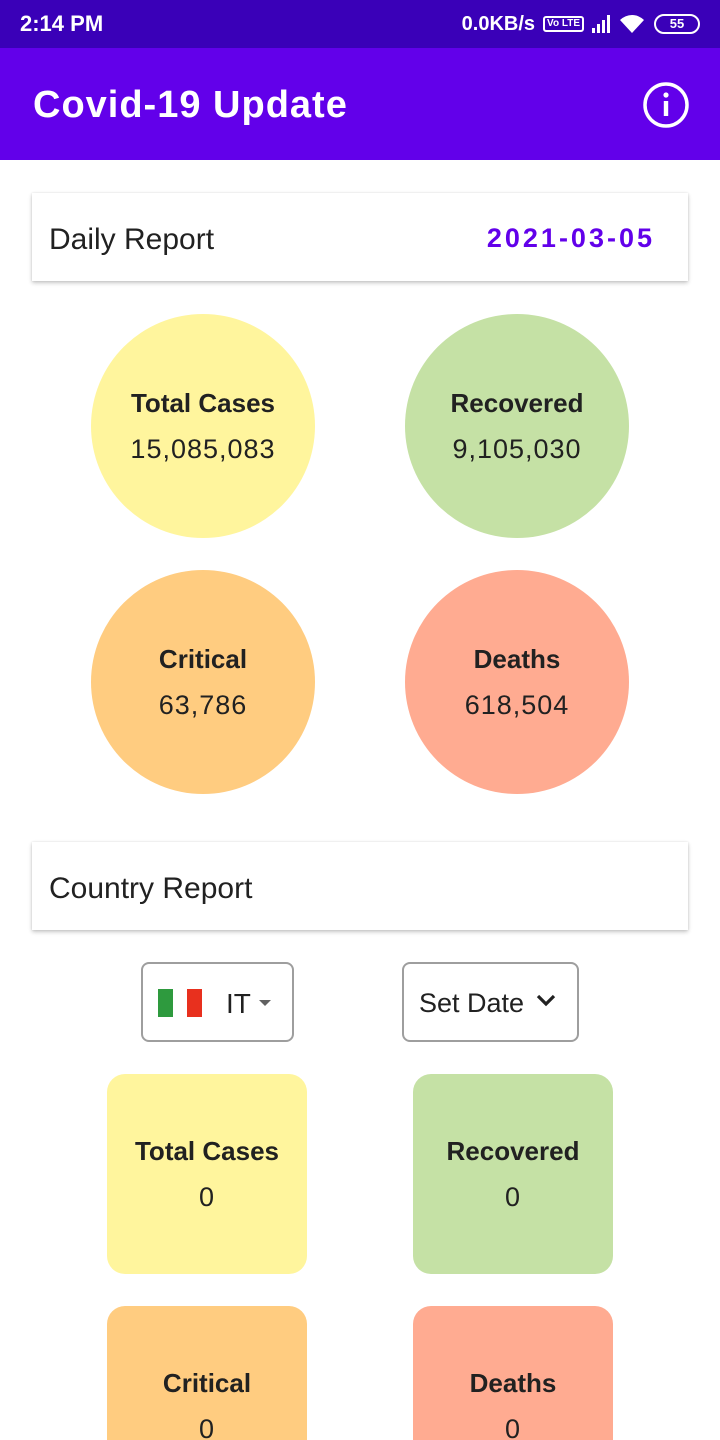  What do you see at coordinates (677, 24) in the screenshot?
I see `battery-icon: 55` at bounding box center [677, 24].